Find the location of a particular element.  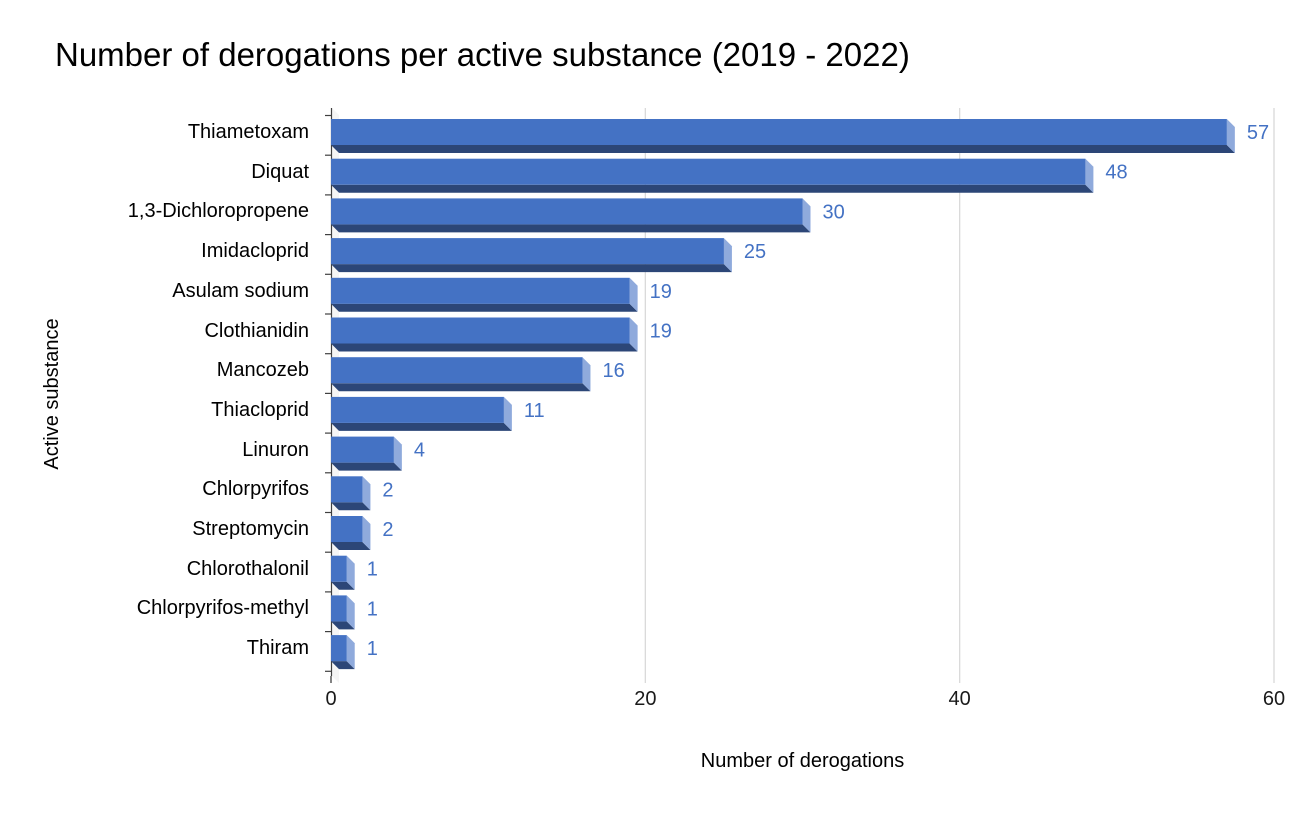

bar-value-label: 16 is located at coordinates (613, 371).